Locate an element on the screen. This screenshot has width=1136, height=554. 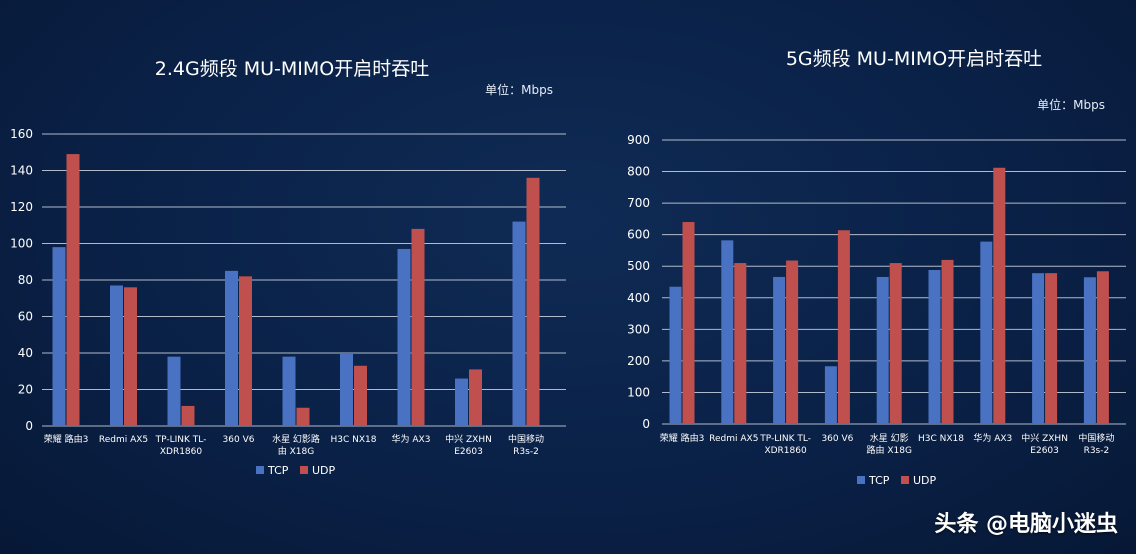
y-tick-label: 20 is located at coordinates (25, 390).